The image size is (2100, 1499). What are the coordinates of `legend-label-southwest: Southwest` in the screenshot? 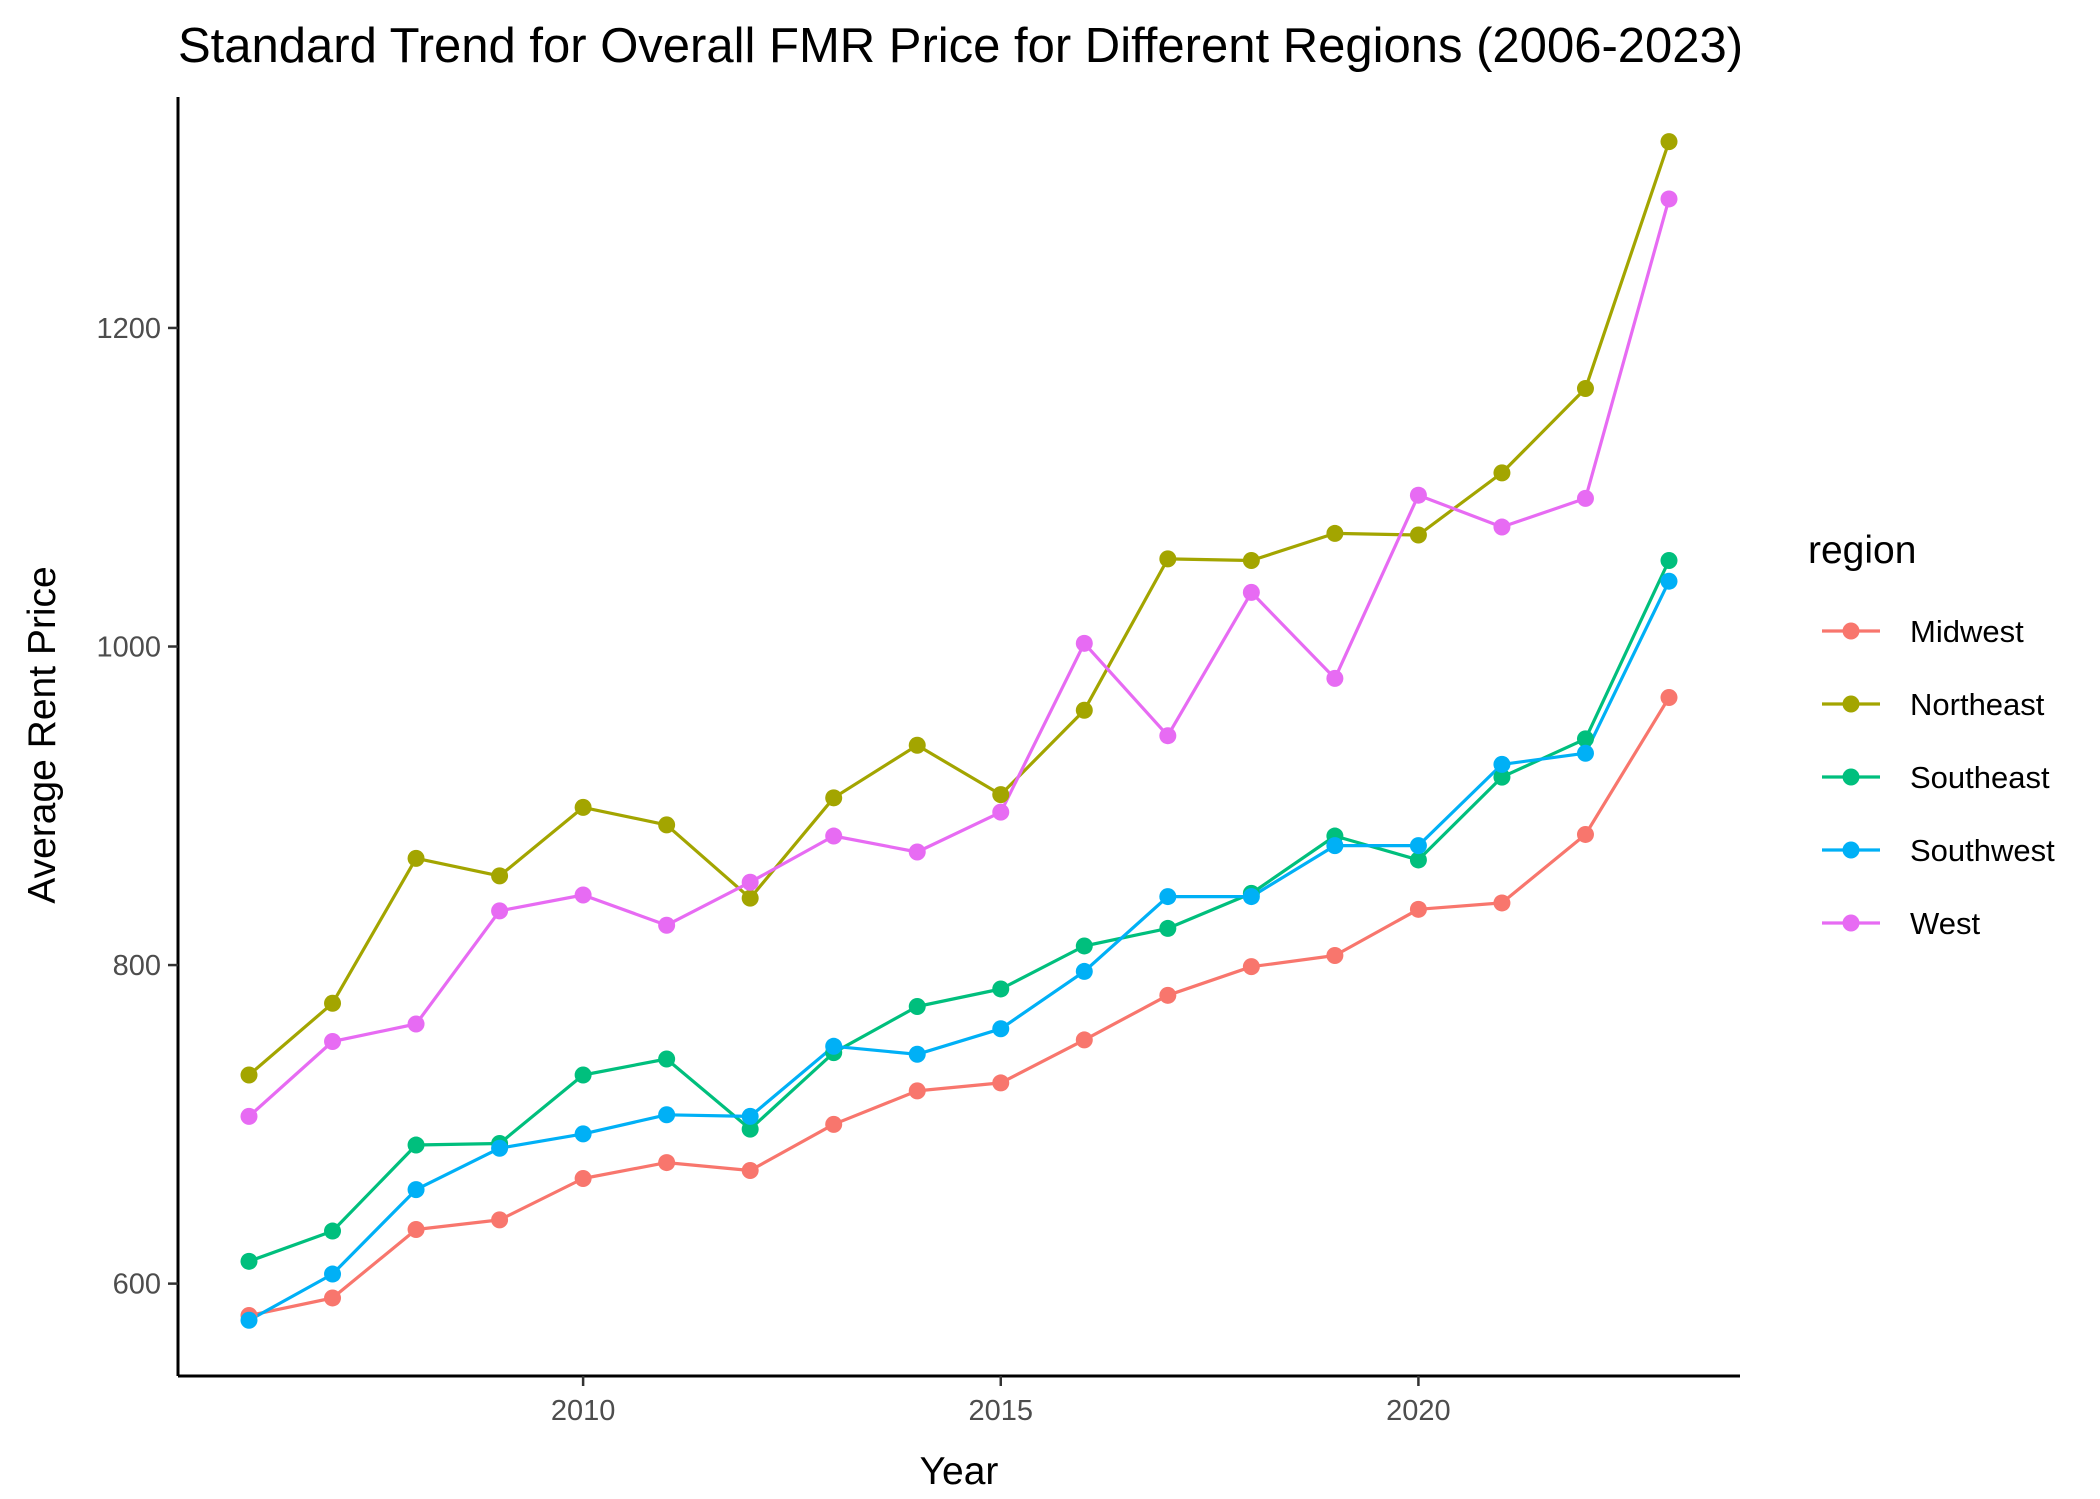 It's located at (1982, 850).